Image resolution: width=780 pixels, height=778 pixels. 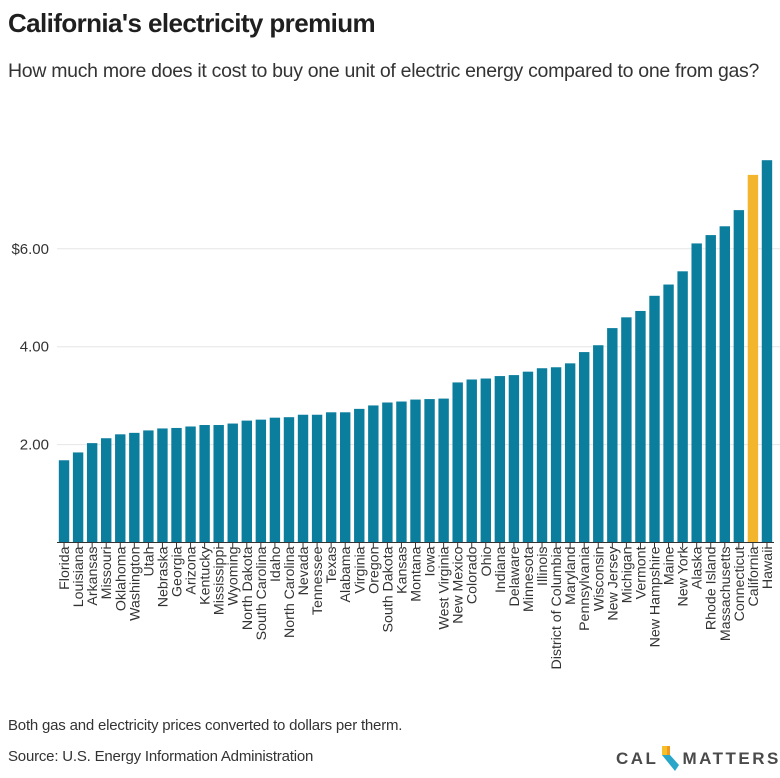 What do you see at coordinates (149, 562) in the screenshot?
I see `x-tick-label: Utah` at bounding box center [149, 562].